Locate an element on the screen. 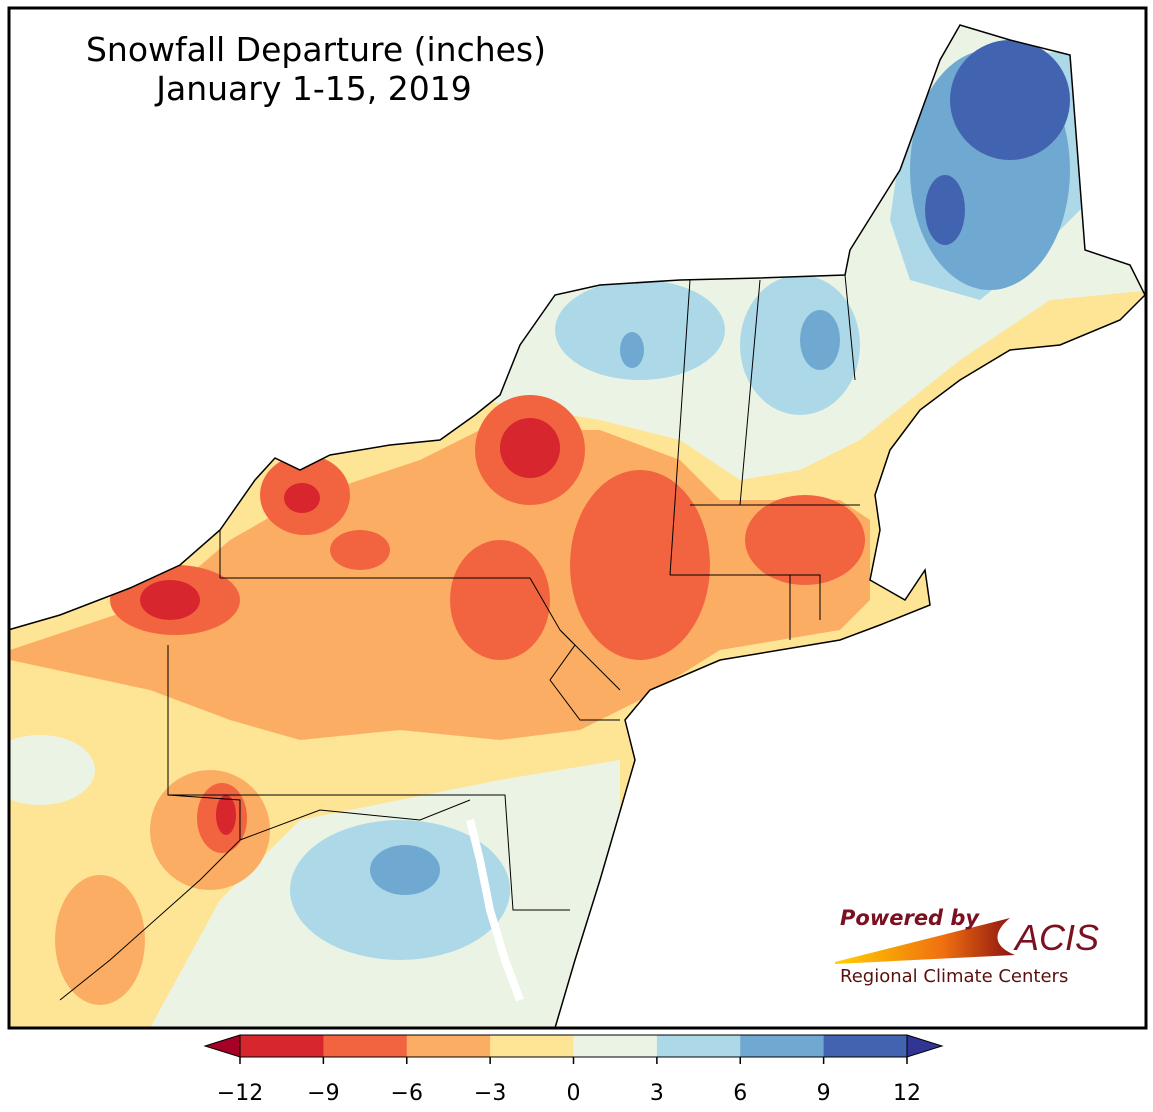  logo: Powered by ACIS Regional Climate Centers is located at coordinates (967, 946).